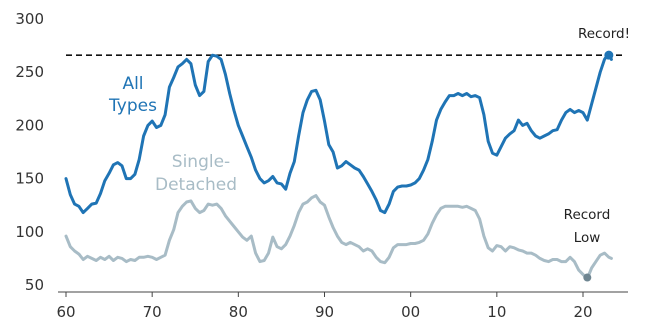 The height and width of the screenshot is (324, 647). What do you see at coordinates (201, 162) in the screenshot?
I see `series-label-single-detached-line1: Single-` at bounding box center [201, 162].